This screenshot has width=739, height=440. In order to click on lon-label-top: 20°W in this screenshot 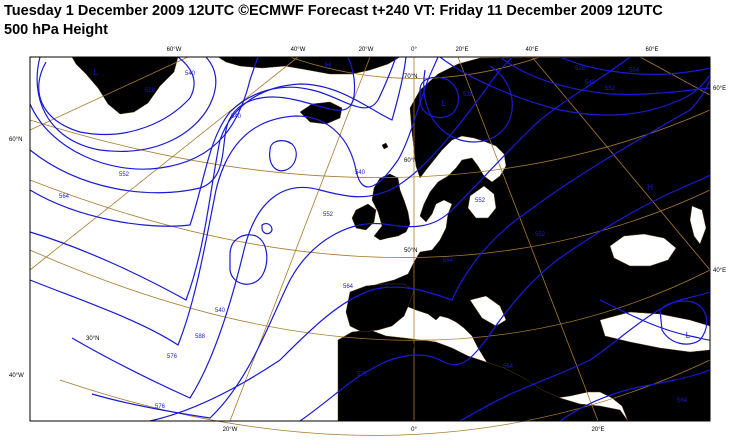, I will do `click(366, 50)`.